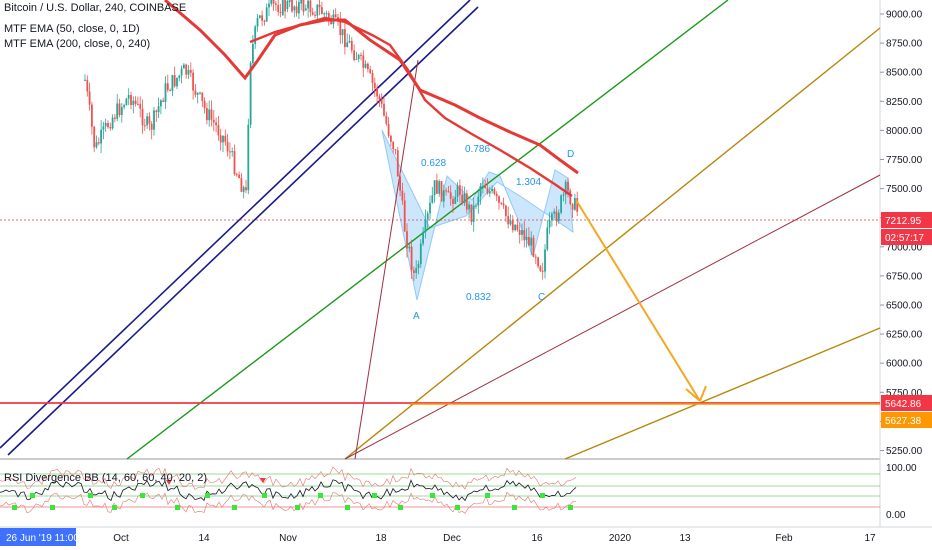 This screenshot has height=550, width=932. What do you see at coordinates (904, 73) in the screenshot?
I see `price-tick-label: 8500.00` at bounding box center [904, 73].